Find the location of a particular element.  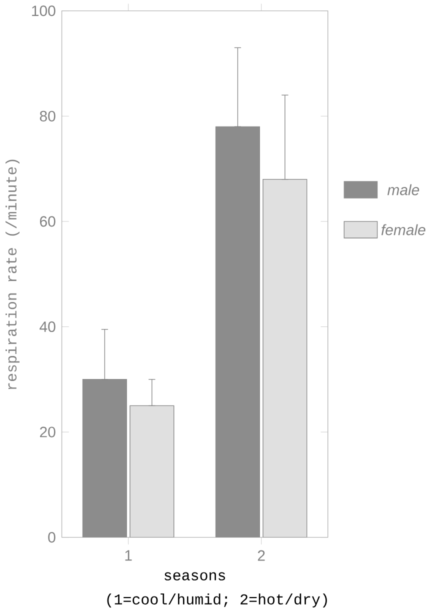

y-tick-label: 60 is located at coordinates (48, 221).